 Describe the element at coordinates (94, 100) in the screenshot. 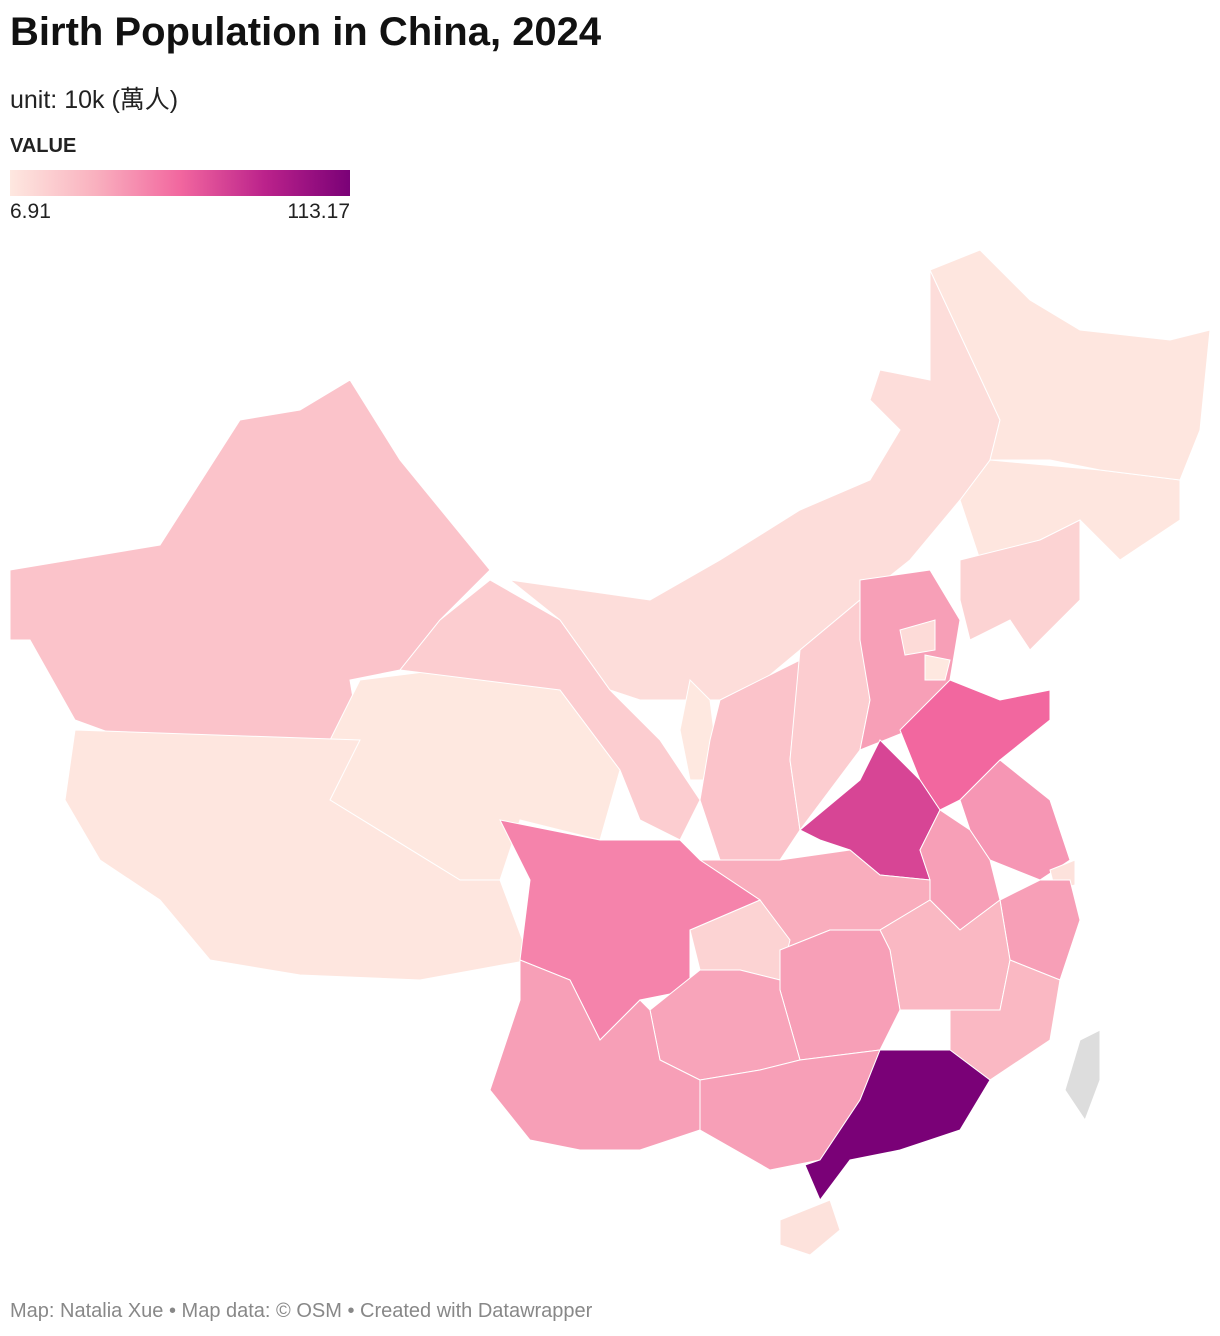

I see `subtitle: unit: 10k (萬人)` at that location.